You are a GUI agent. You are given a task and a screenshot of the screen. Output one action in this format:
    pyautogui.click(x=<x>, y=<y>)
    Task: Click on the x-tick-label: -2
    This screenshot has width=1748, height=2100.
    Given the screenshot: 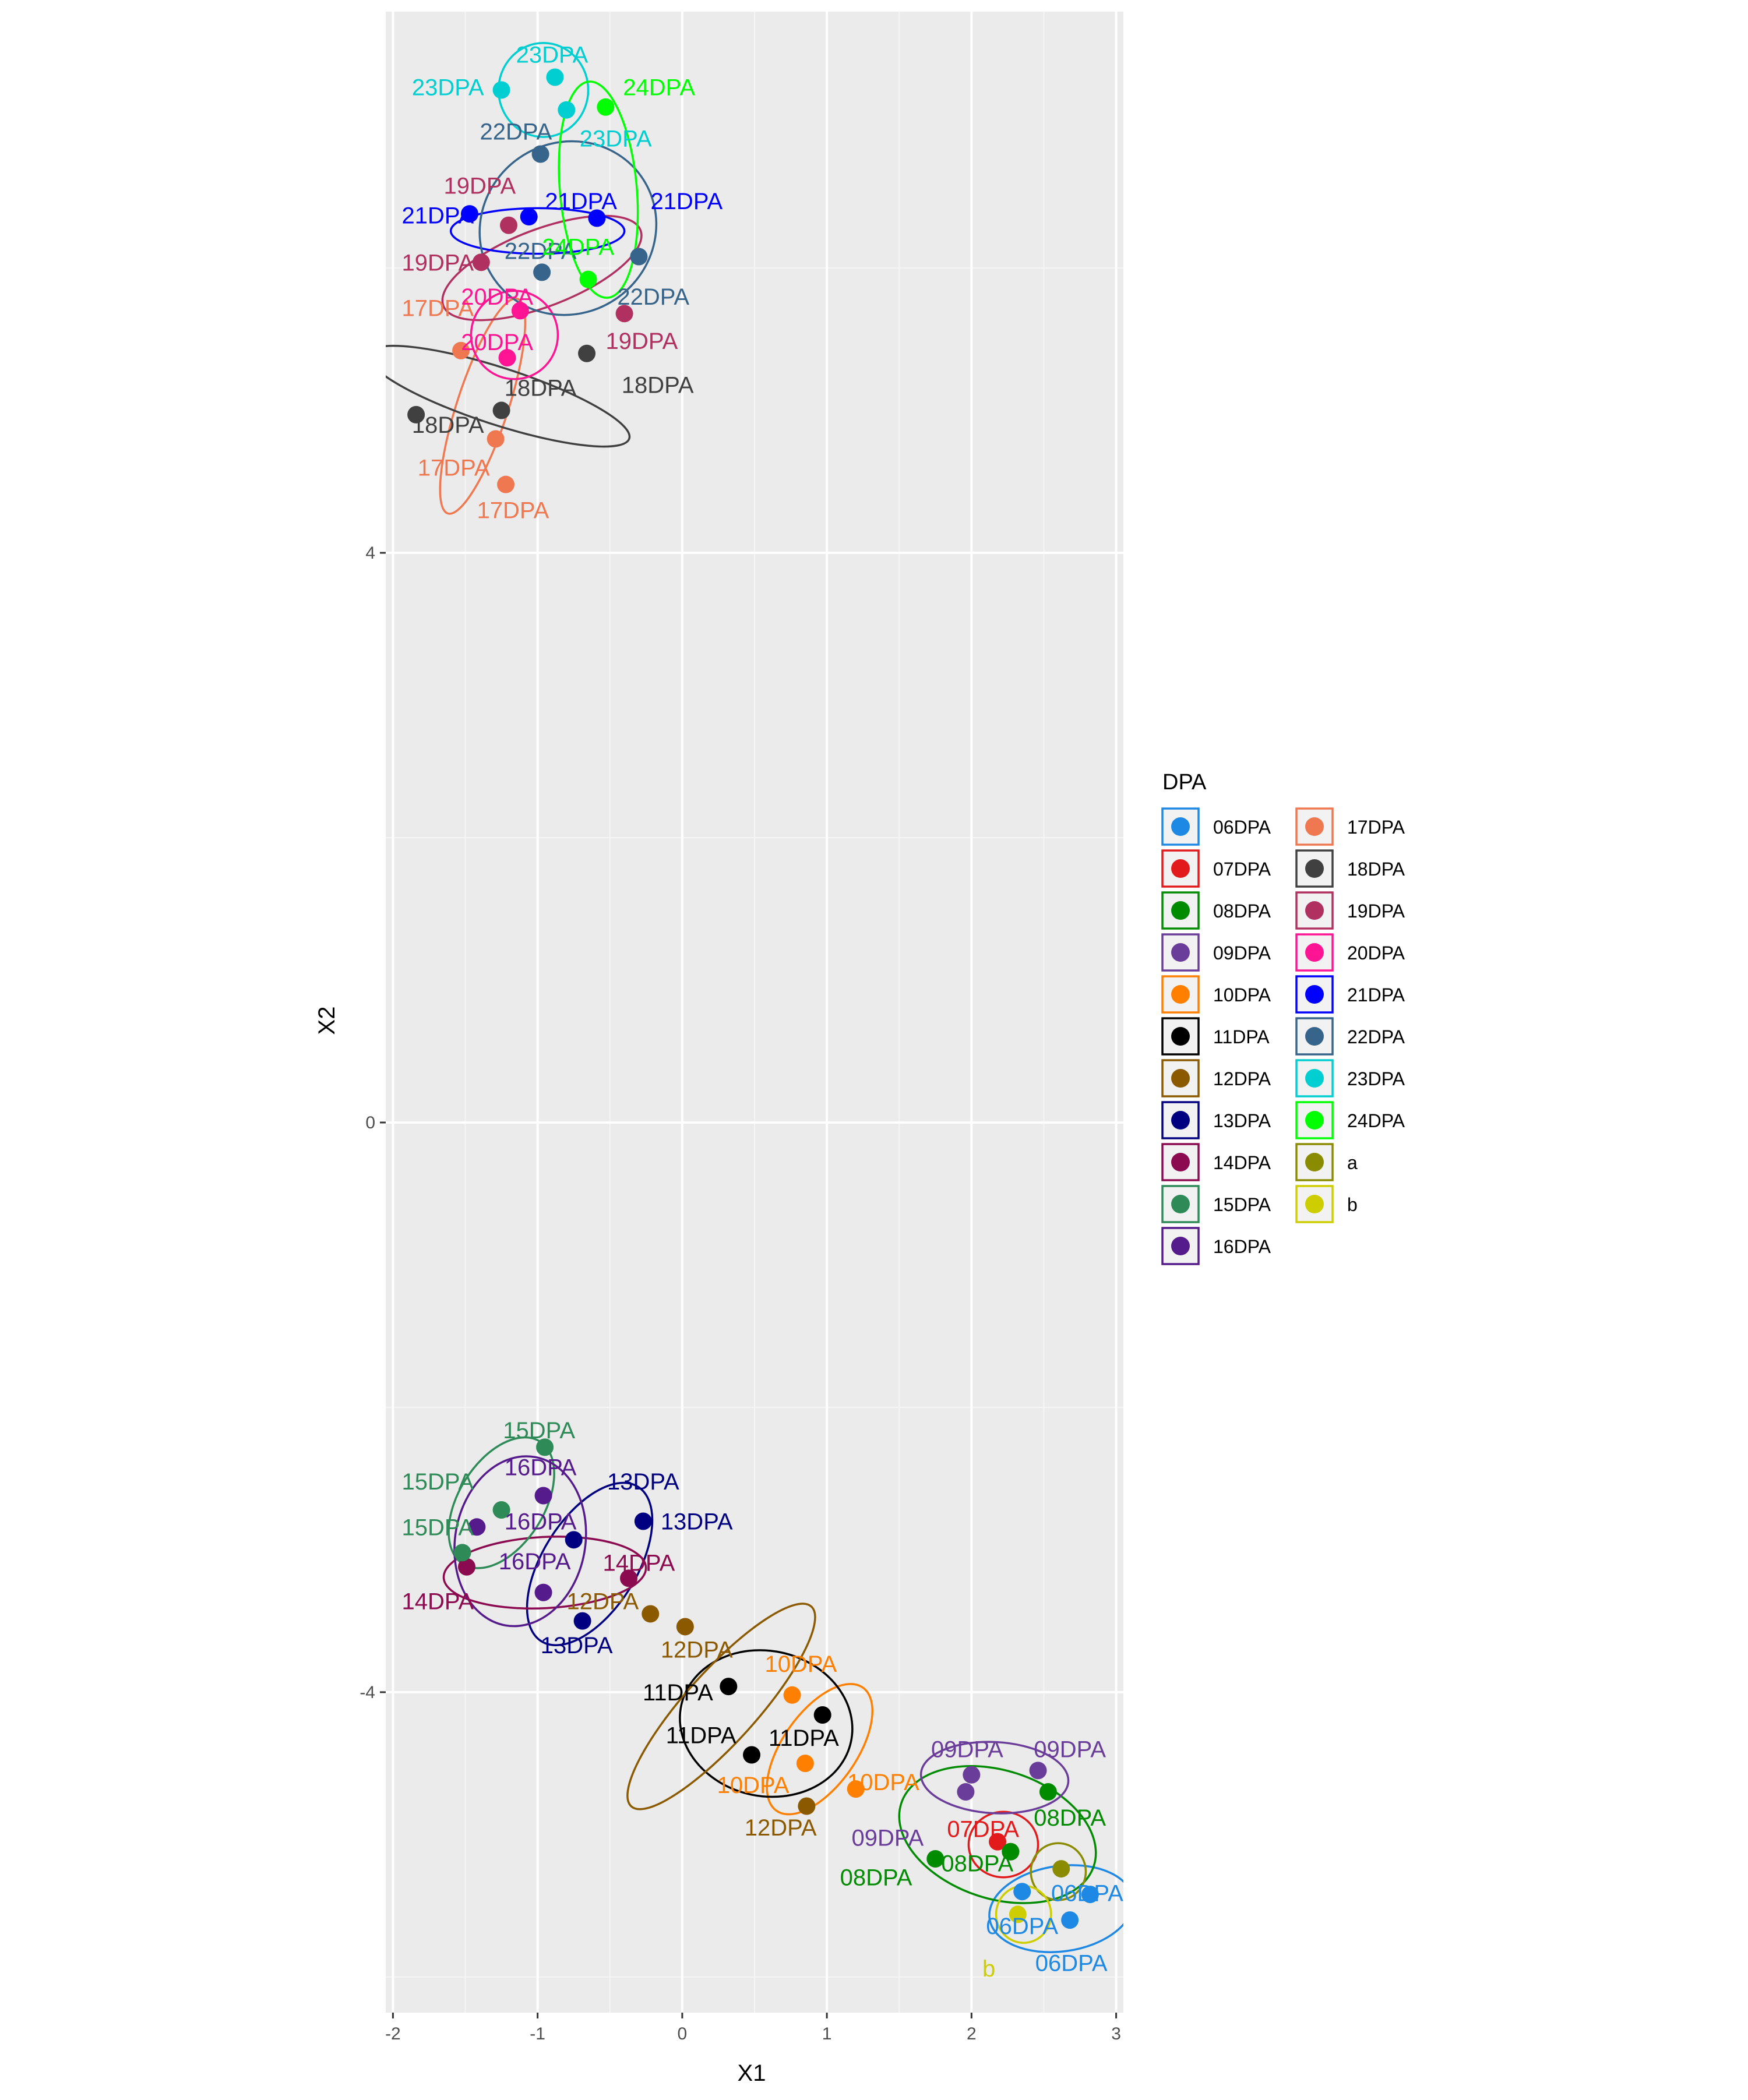 What is the action you would take?
    pyautogui.click(x=393, y=2033)
    